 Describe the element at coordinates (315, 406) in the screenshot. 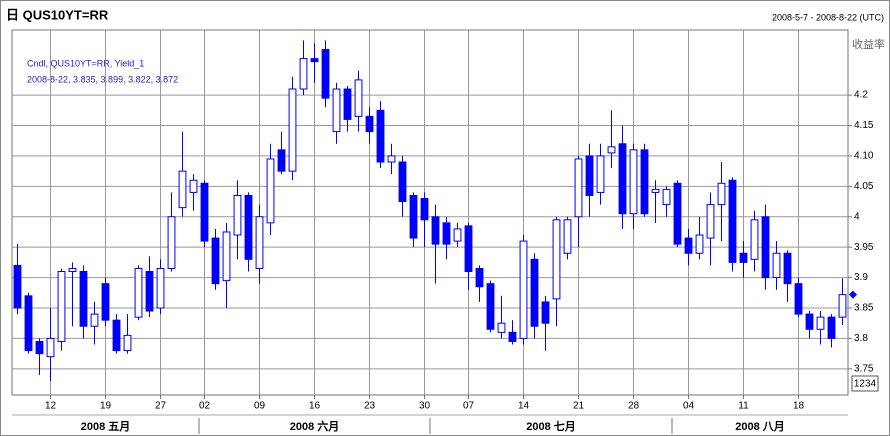

I see `x-tick-label: 16` at that location.